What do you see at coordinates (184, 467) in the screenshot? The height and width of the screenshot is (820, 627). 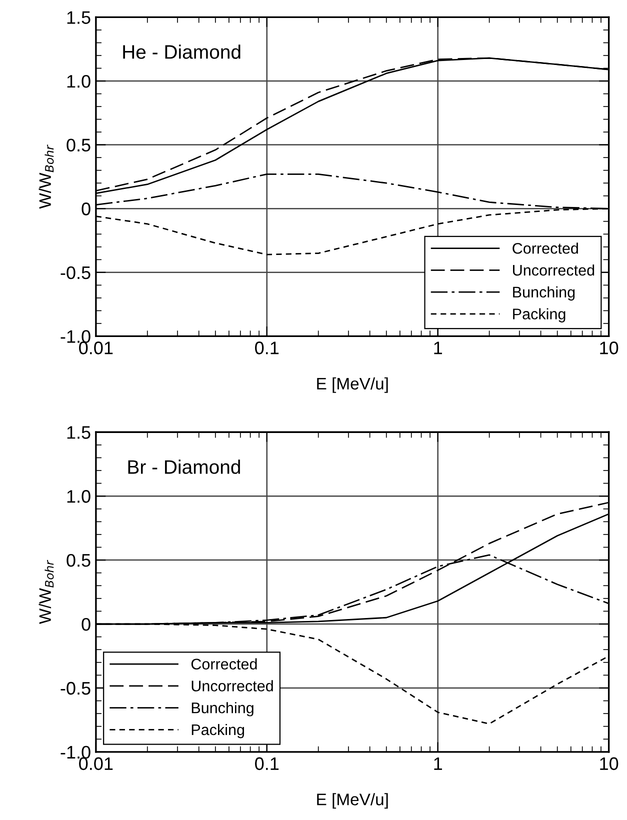 I see `annotation: Br - Diamond` at bounding box center [184, 467].